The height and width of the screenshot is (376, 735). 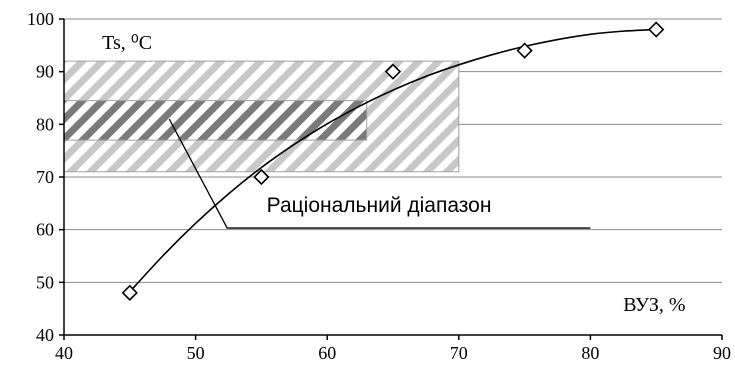 I want to click on x-axis-label: ВУЗ, %, so click(x=654, y=305).